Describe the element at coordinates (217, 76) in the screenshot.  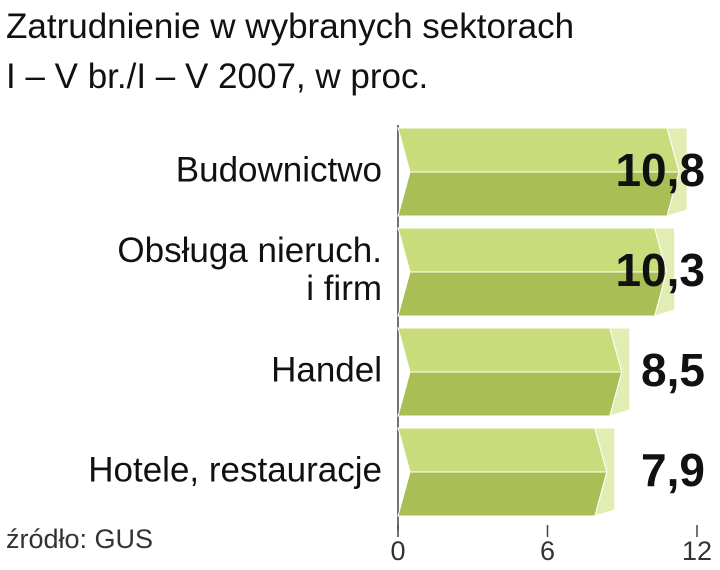
I see `chart-subtitle: I – V br./I – V 2007, w proc.` at that location.